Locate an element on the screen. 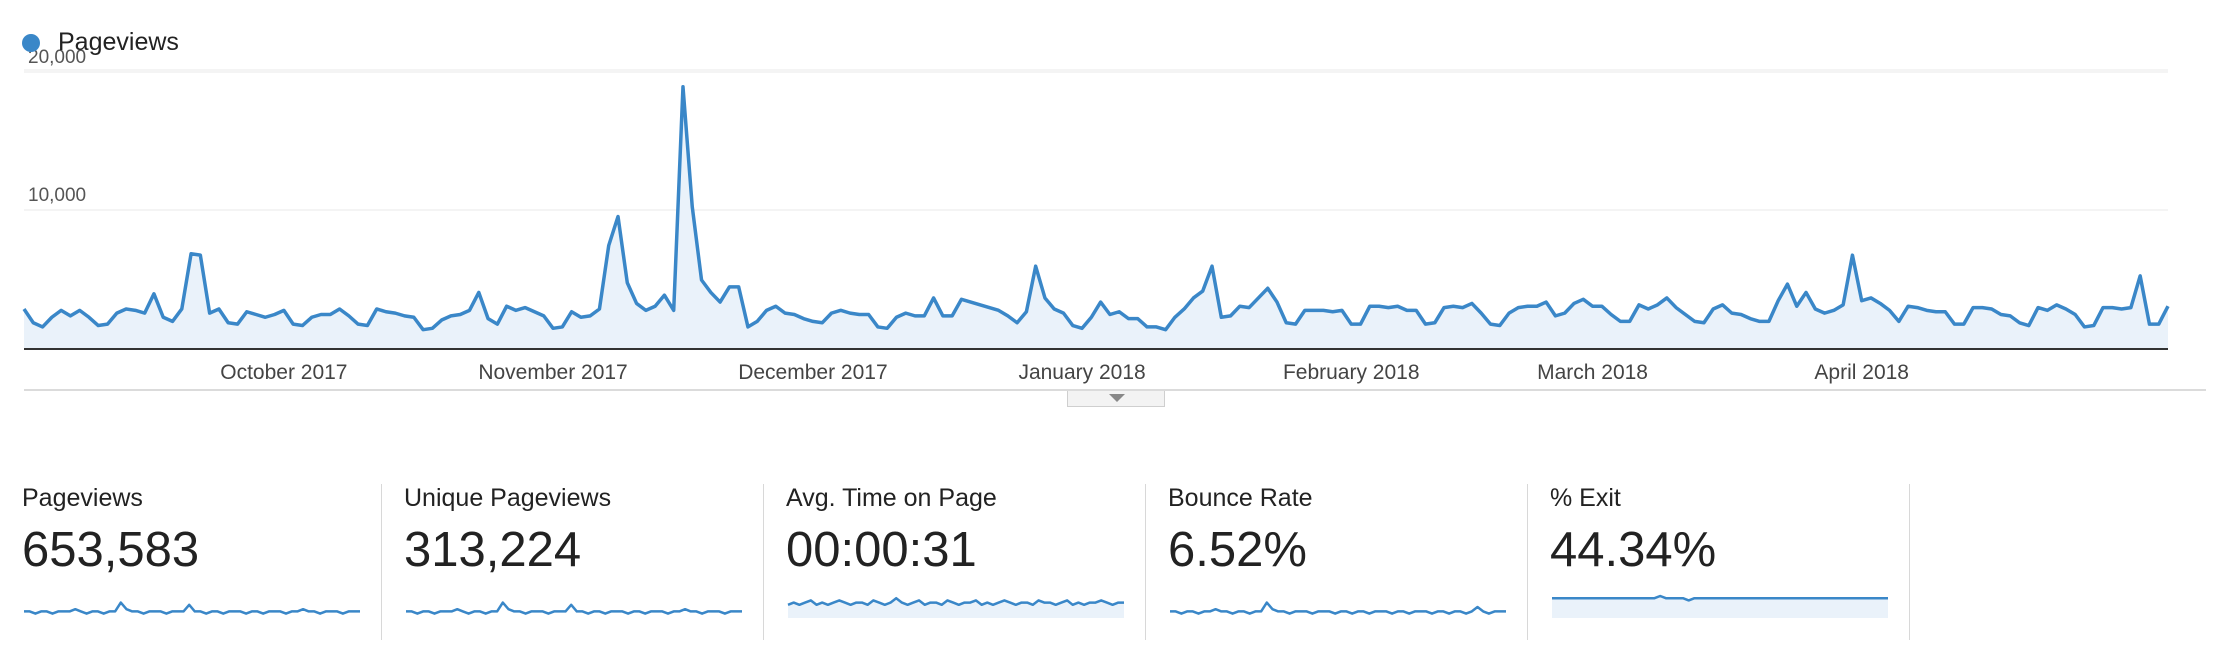 This screenshot has height=652, width=2214. metric-value: 653,583 is located at coordinates (111, 550).